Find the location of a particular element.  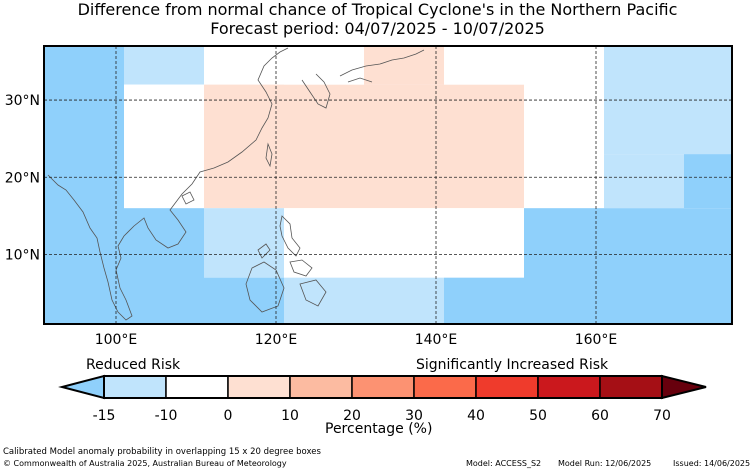

longitude-labels: 100°E 120°E 140°E 160°E is located at coordinates (356, 340).